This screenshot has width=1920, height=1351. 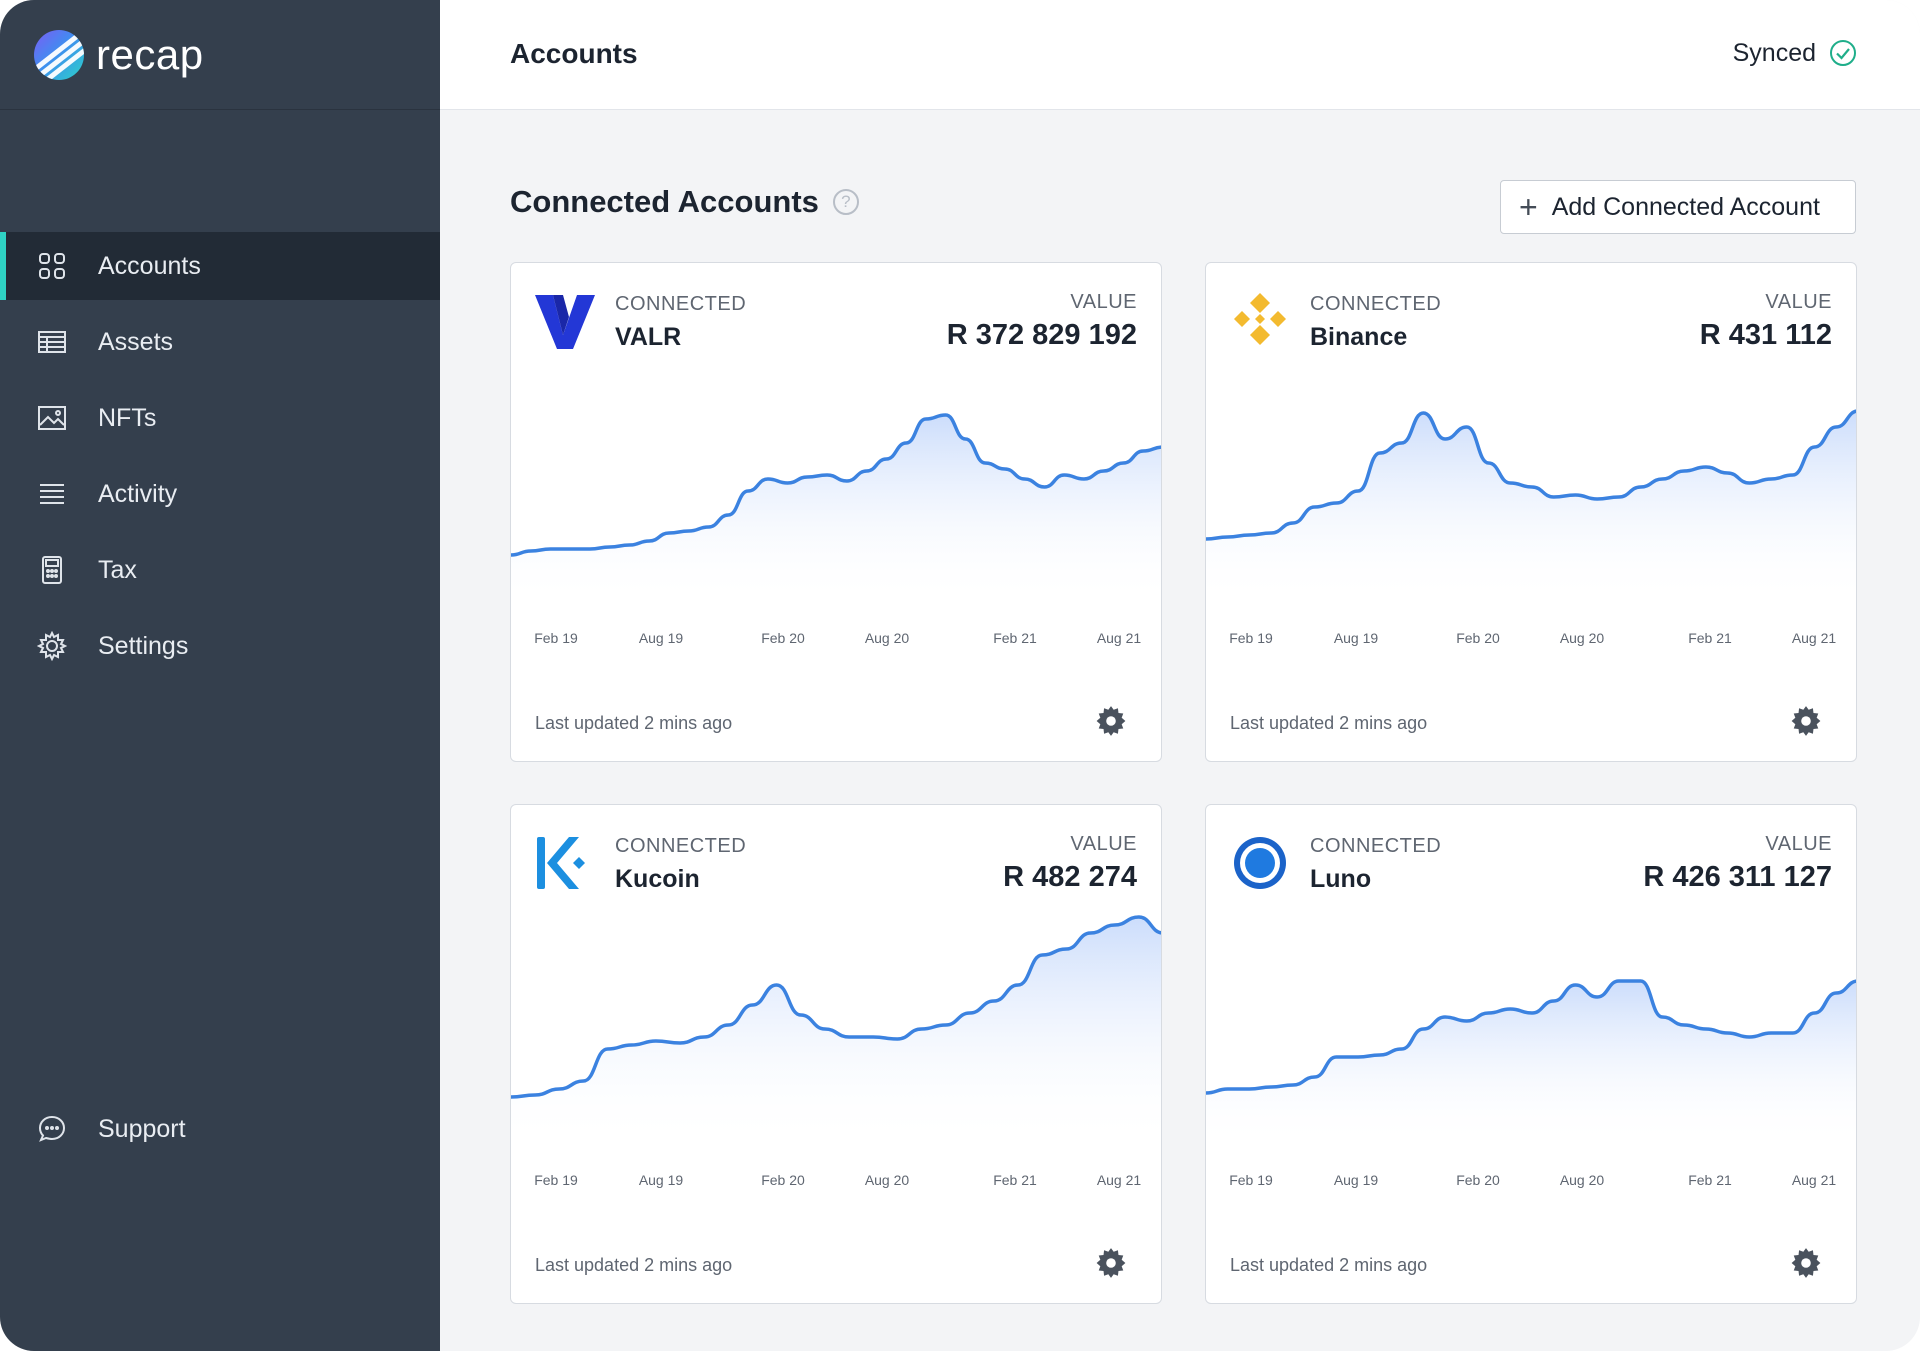 What do you see at coordinates (220, 55) in the screenshot?
I see `brand: recap` at bounding box center [220, 55].